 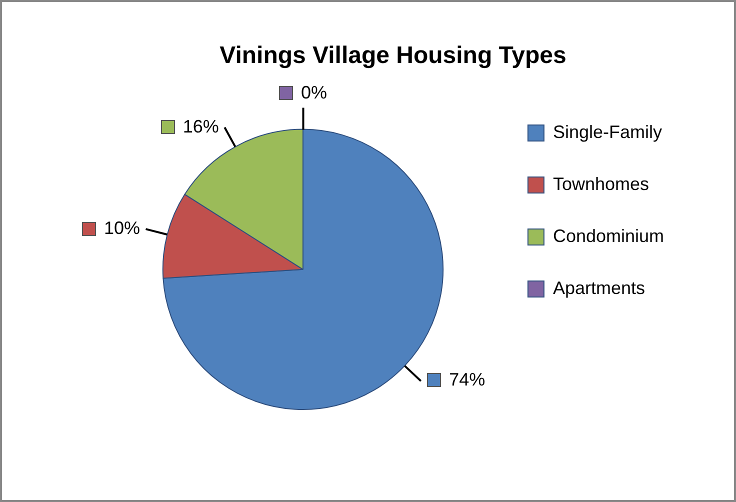 What do you see at coordinates (600, 184) in the screenshot?
I see `legend-label: Townhomes` at bounding box center [600, 184].